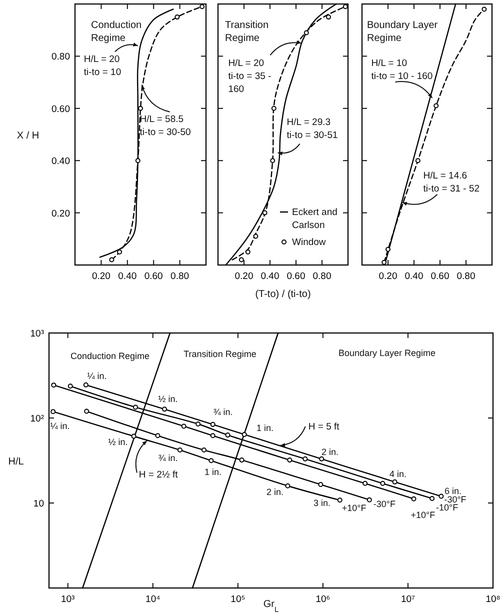  Describe the element at coordinates (16, 462) in the screenshot. I see `y-axis-title: H/L` at that location.